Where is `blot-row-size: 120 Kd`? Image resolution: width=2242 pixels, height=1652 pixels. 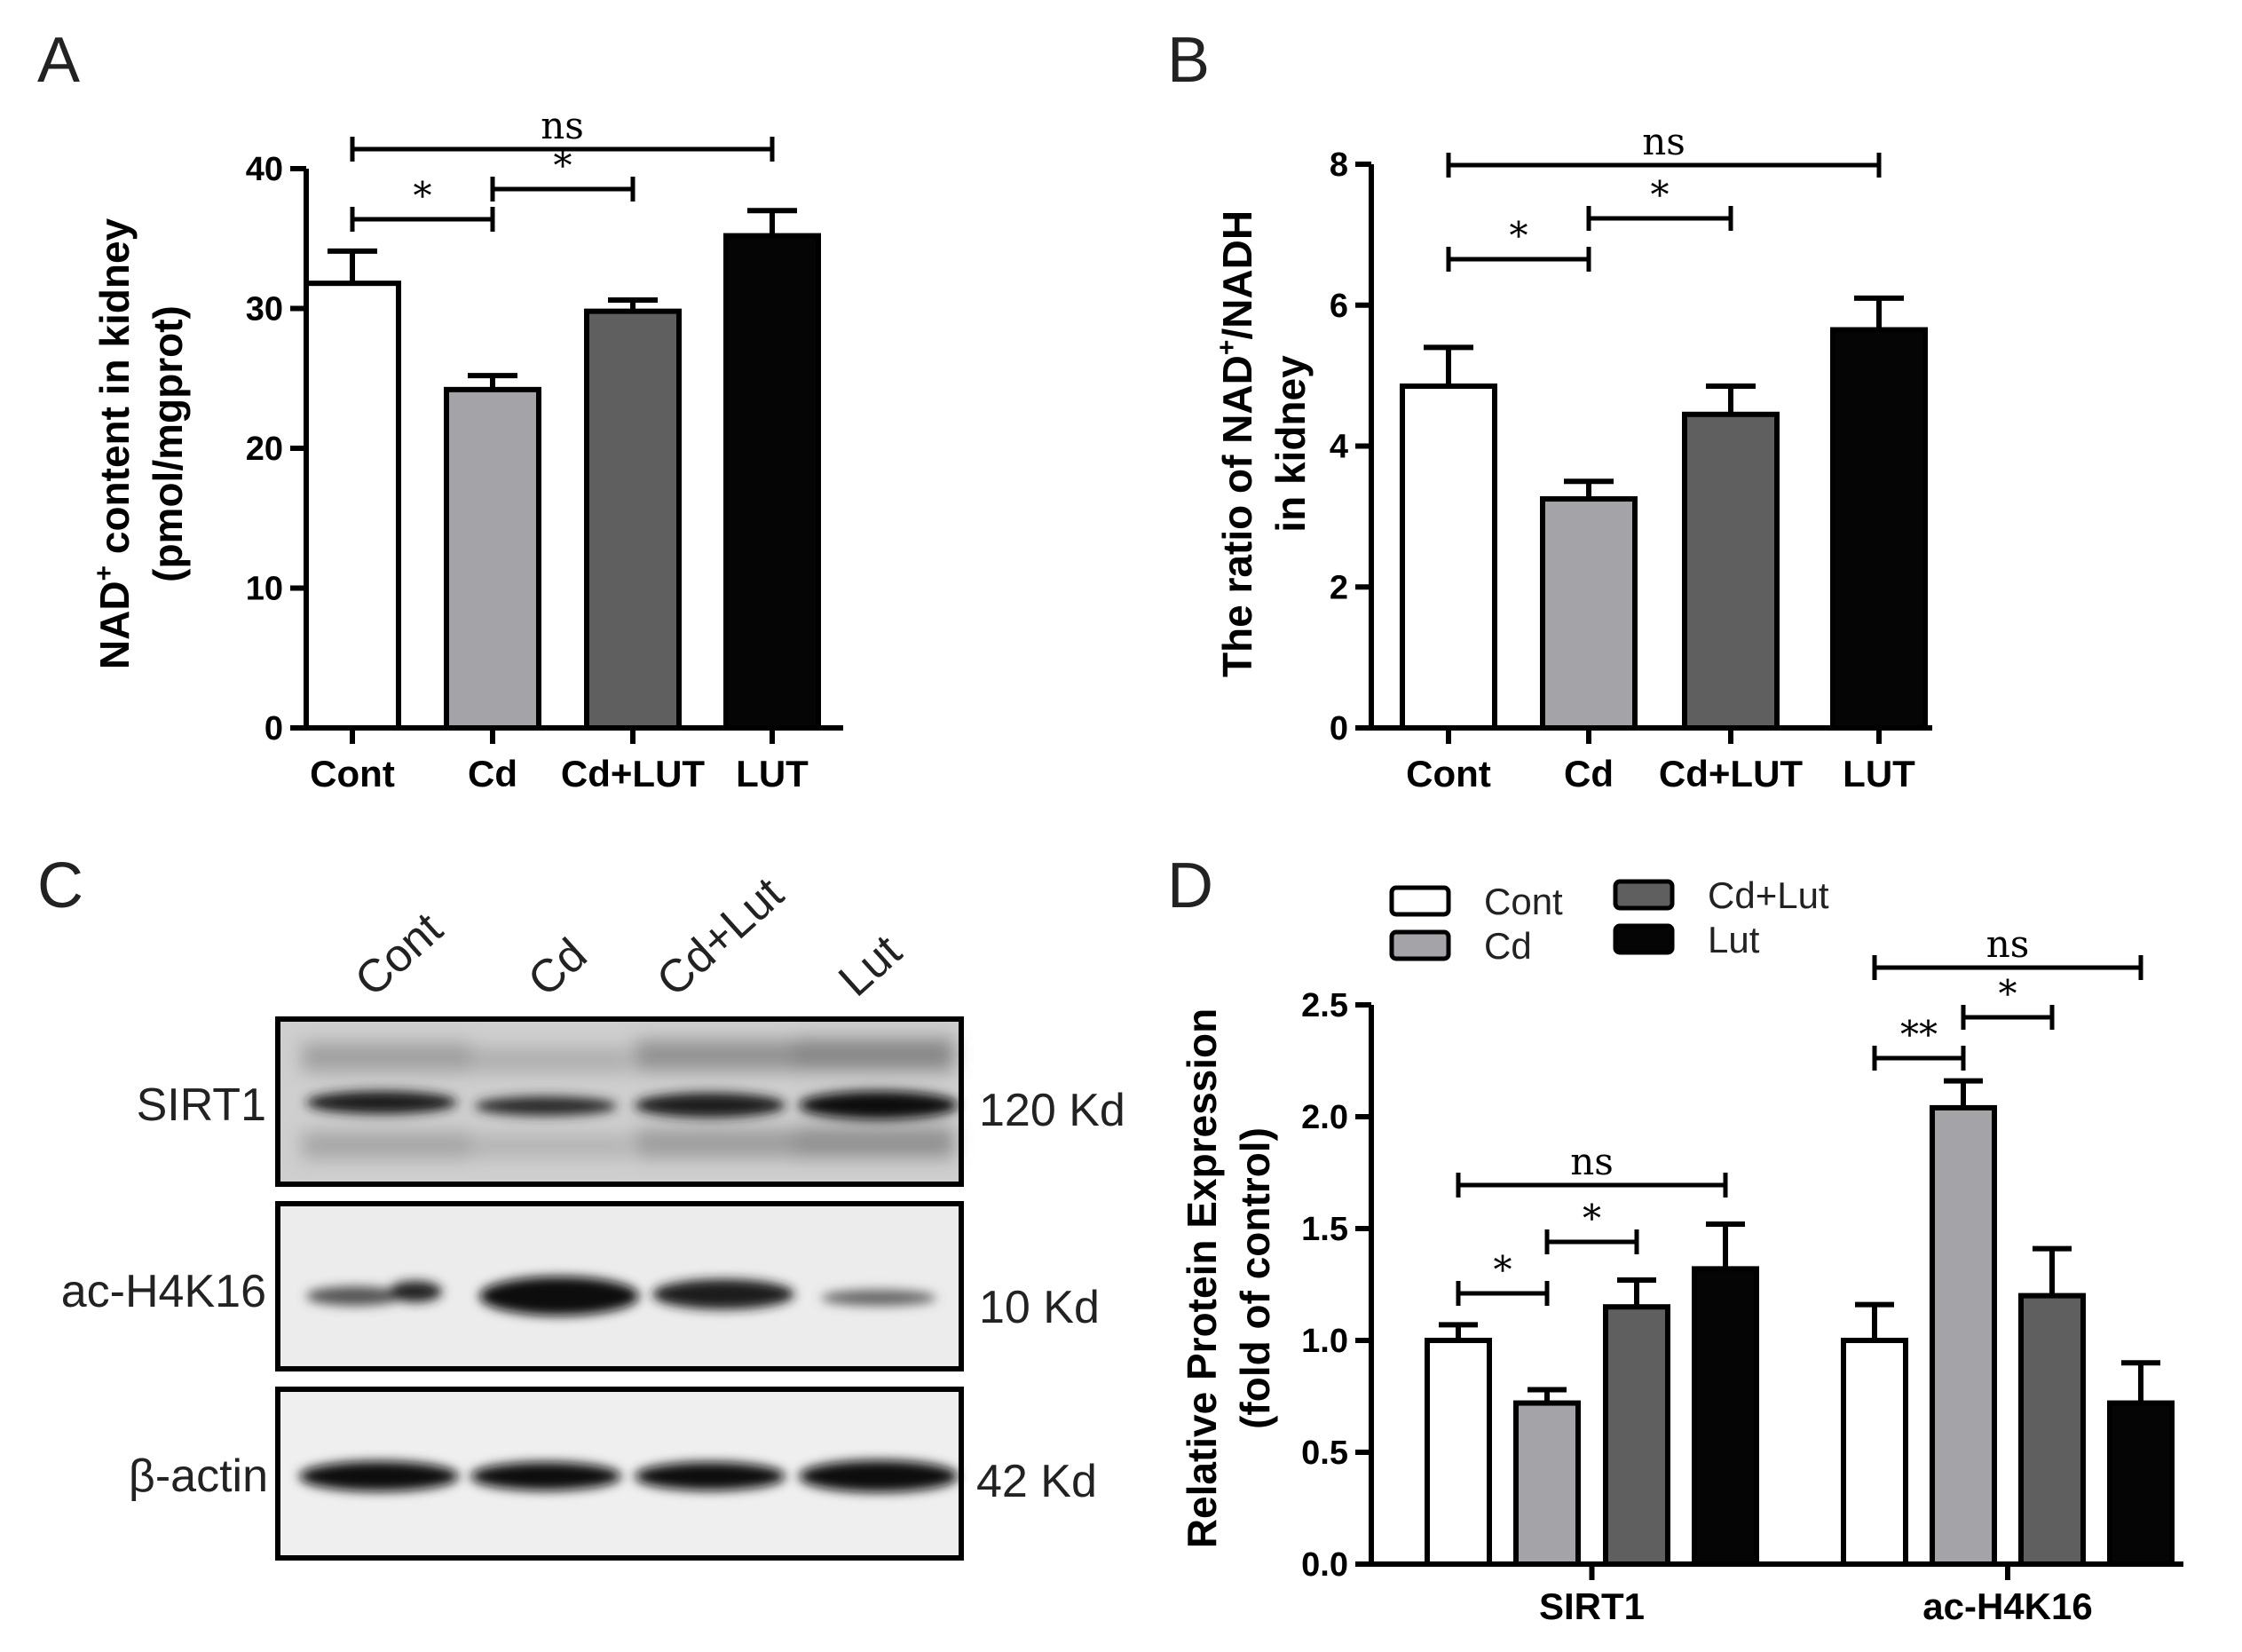 blot-row-size: 120 Kd is located at coordinates (1052, 1110).